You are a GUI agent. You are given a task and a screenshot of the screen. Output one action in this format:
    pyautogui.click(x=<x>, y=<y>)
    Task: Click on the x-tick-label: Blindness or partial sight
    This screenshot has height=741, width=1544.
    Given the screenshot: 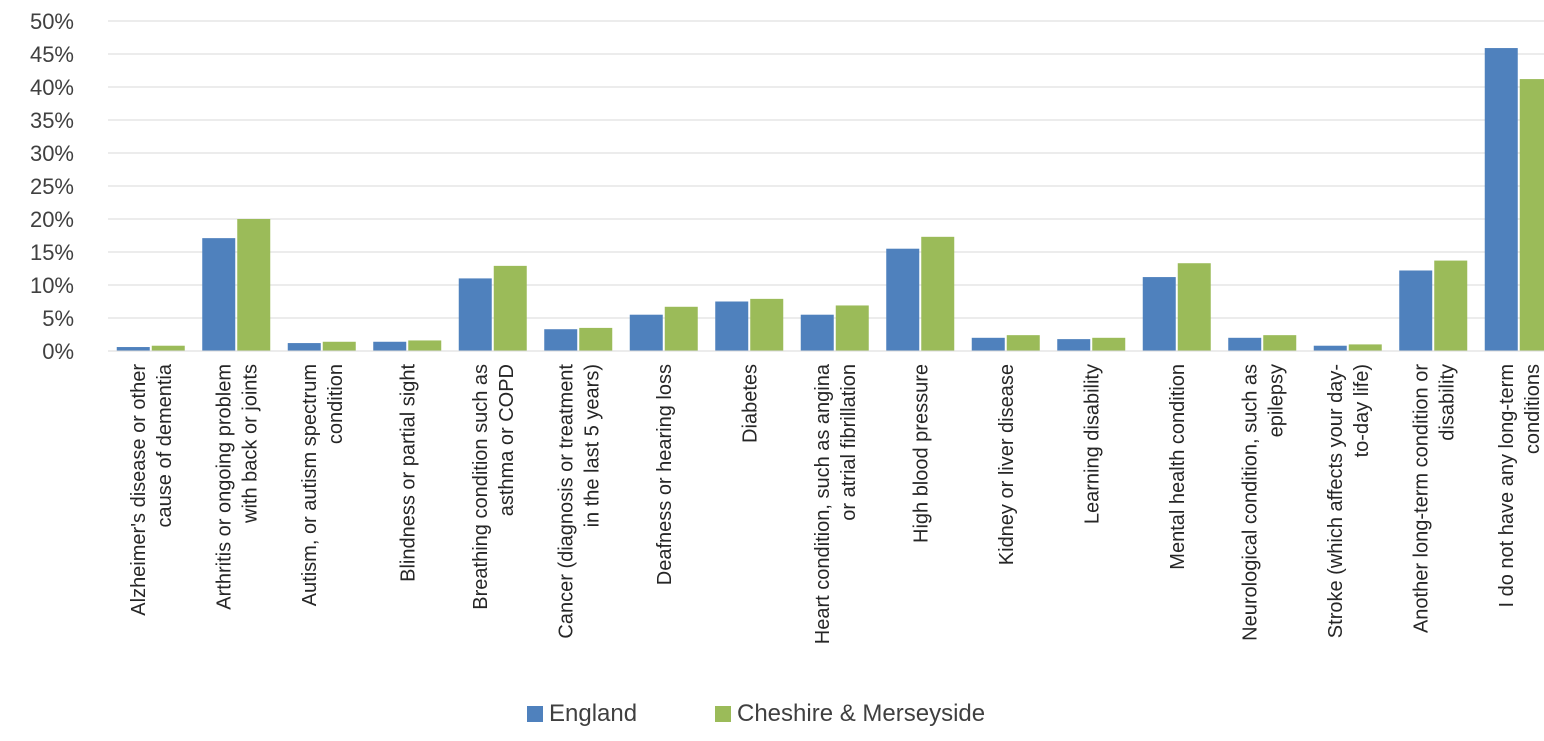 What is the action you would take?
    pyautogui.click(x=408, y=473)
    